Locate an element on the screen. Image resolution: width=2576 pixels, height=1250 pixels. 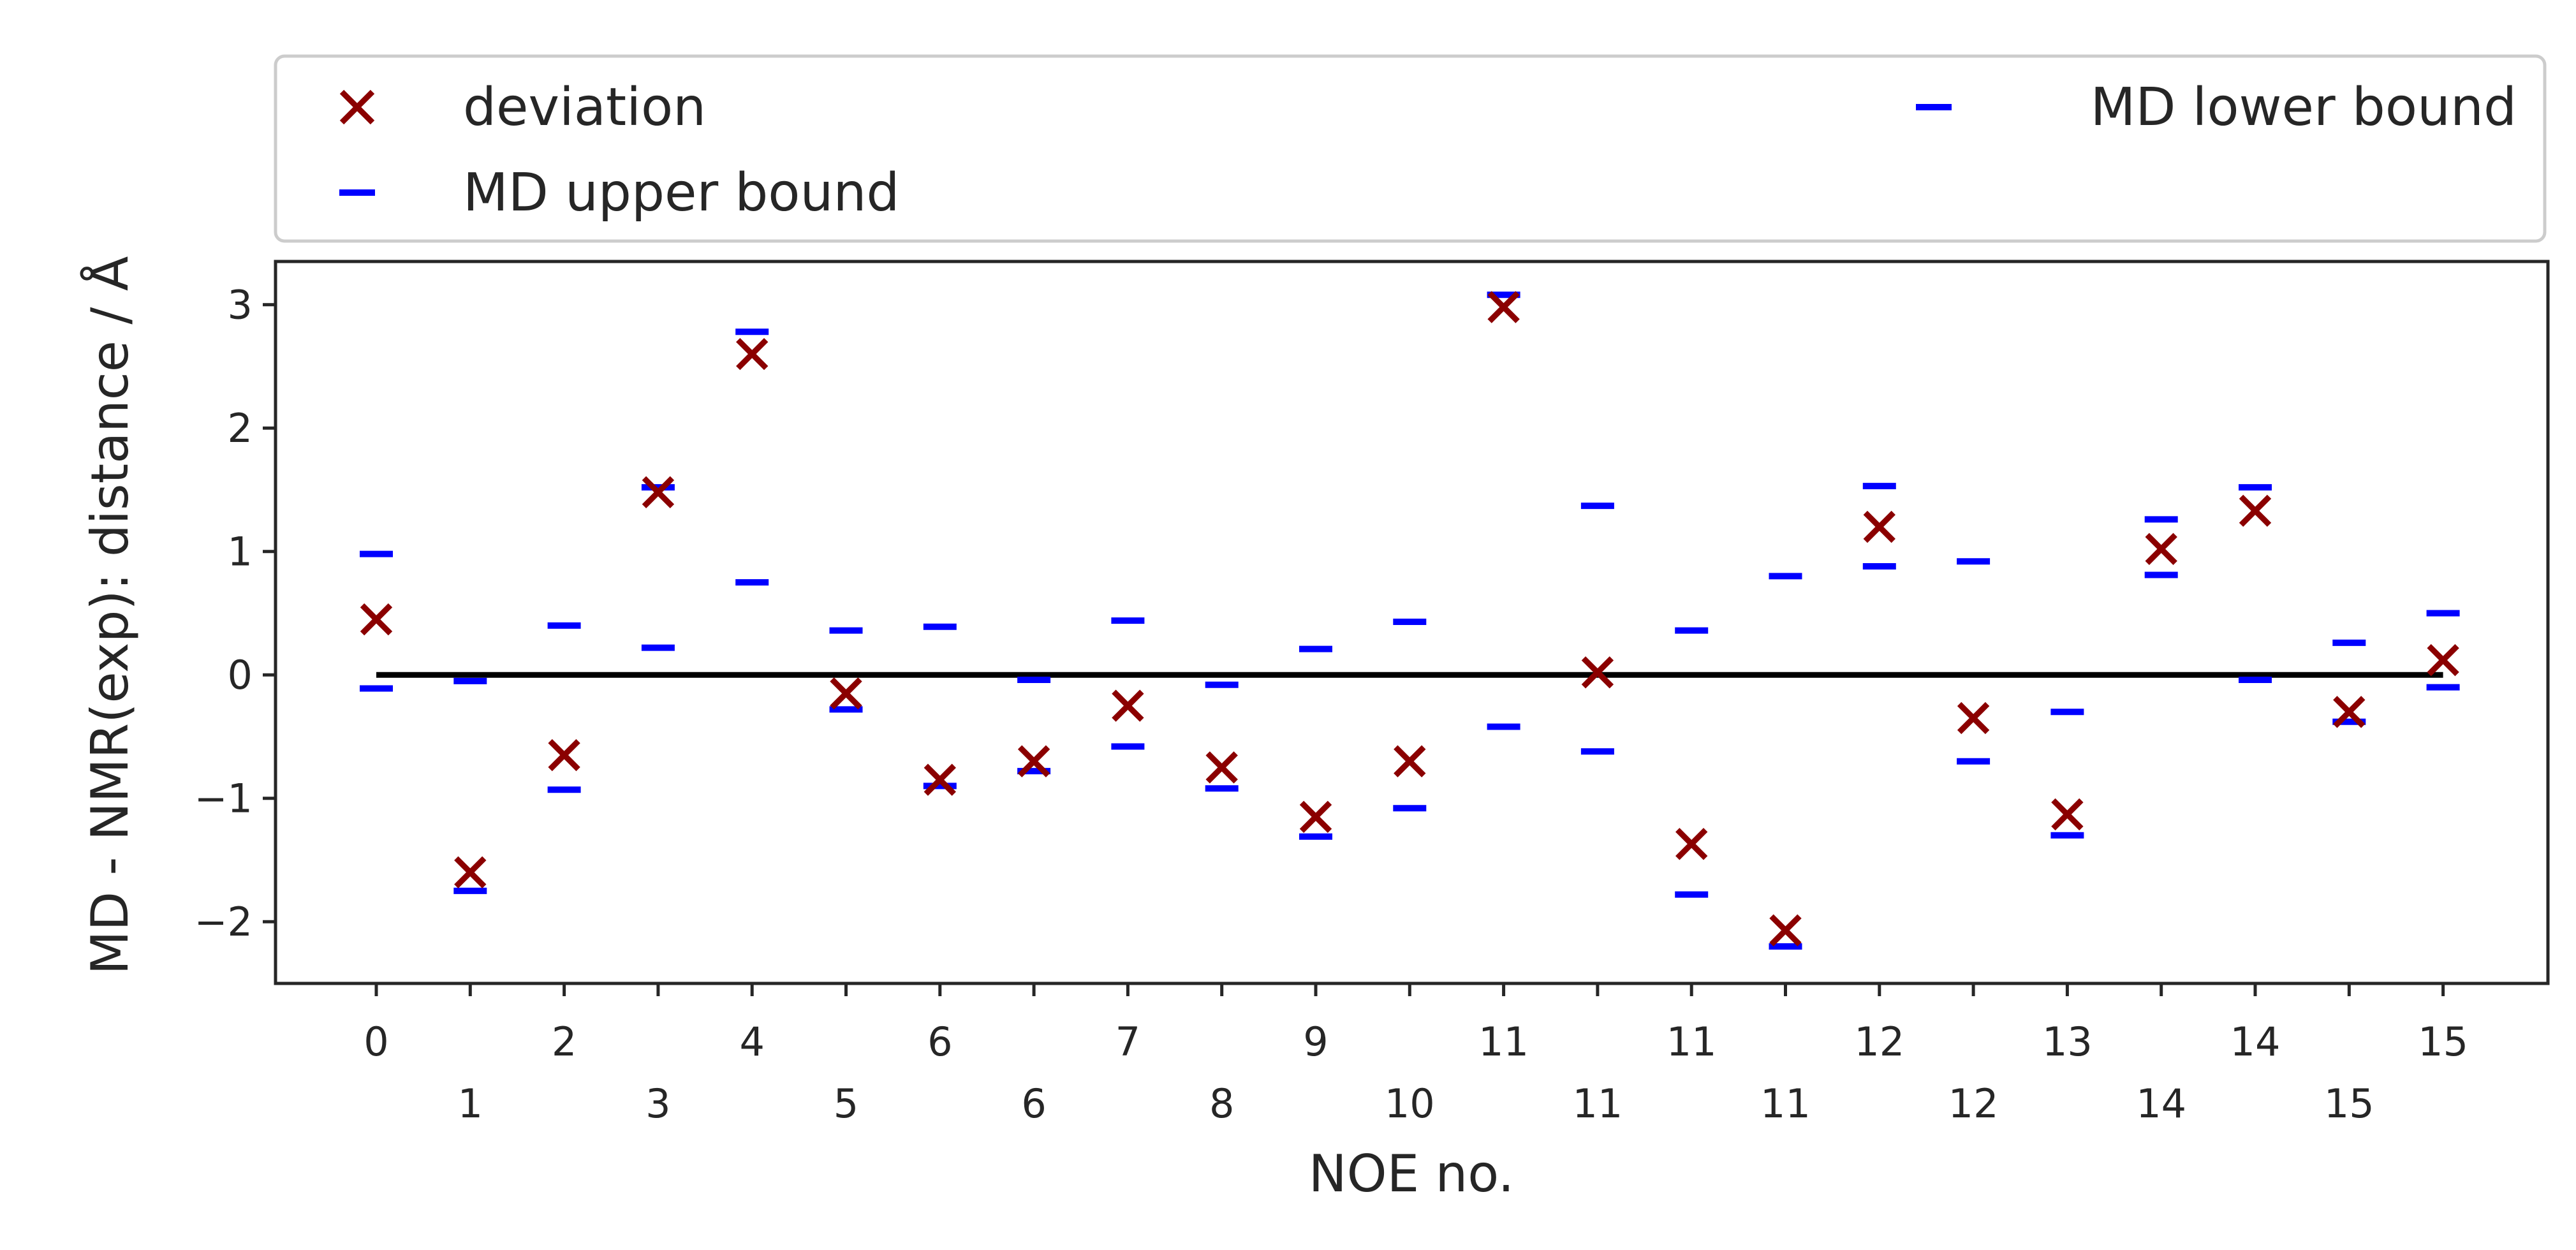
legend: deviation MD upper bound MD lower bound is located at coordinates (1410, 148).